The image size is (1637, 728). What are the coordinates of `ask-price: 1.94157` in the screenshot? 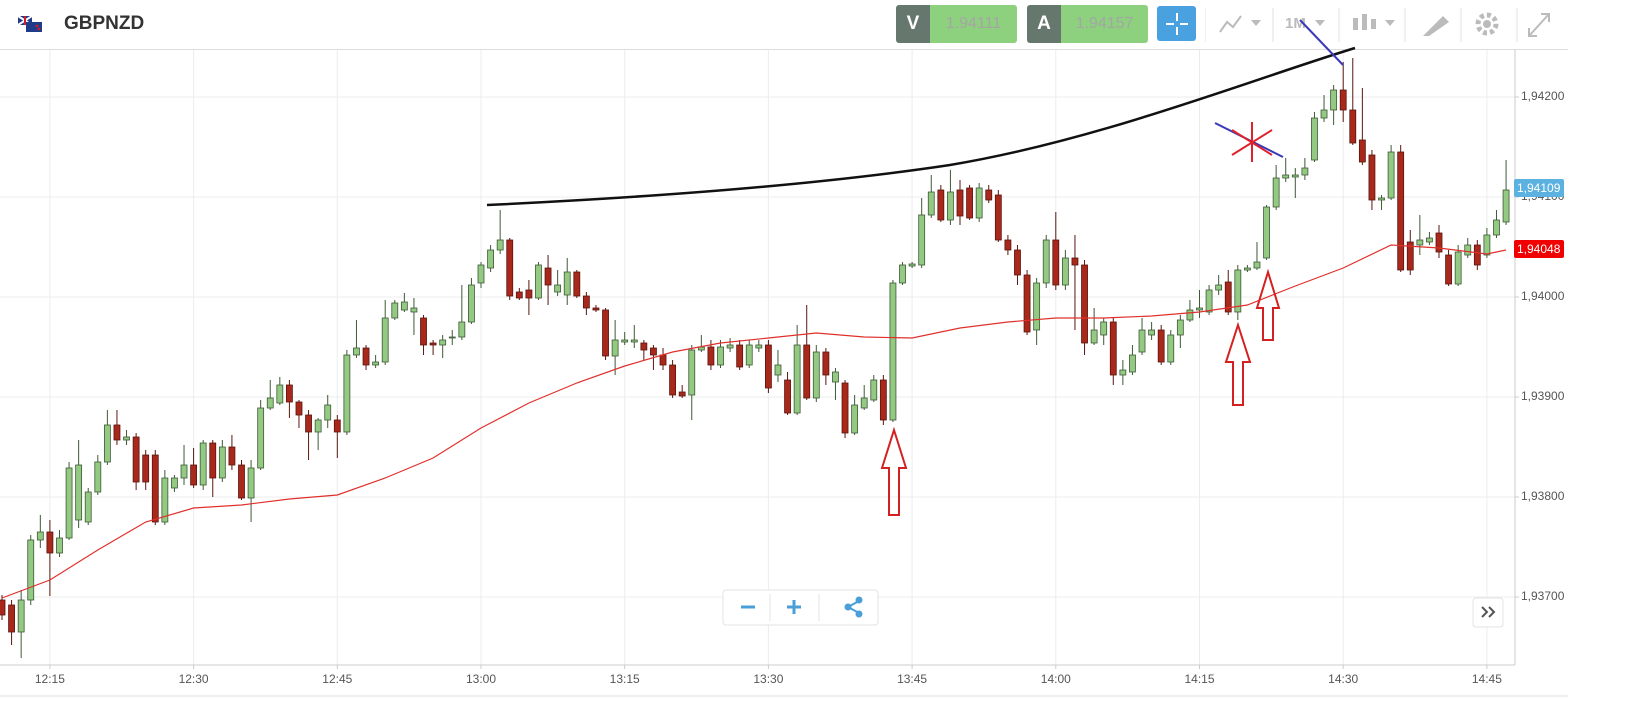 It's located at (1104, 24).